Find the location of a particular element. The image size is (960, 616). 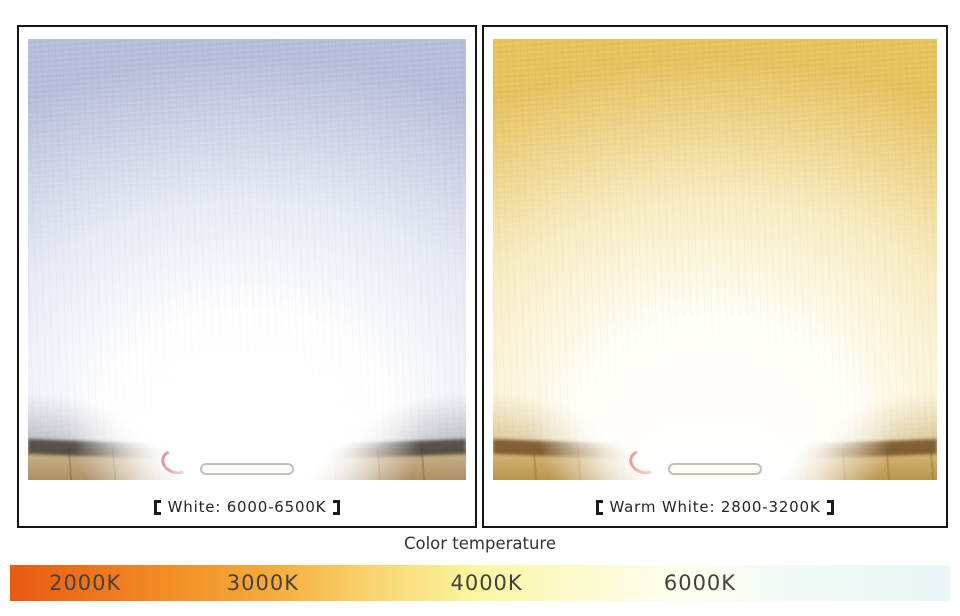

scale-label-3000k: 3000K is located at coordinates (262, 583).